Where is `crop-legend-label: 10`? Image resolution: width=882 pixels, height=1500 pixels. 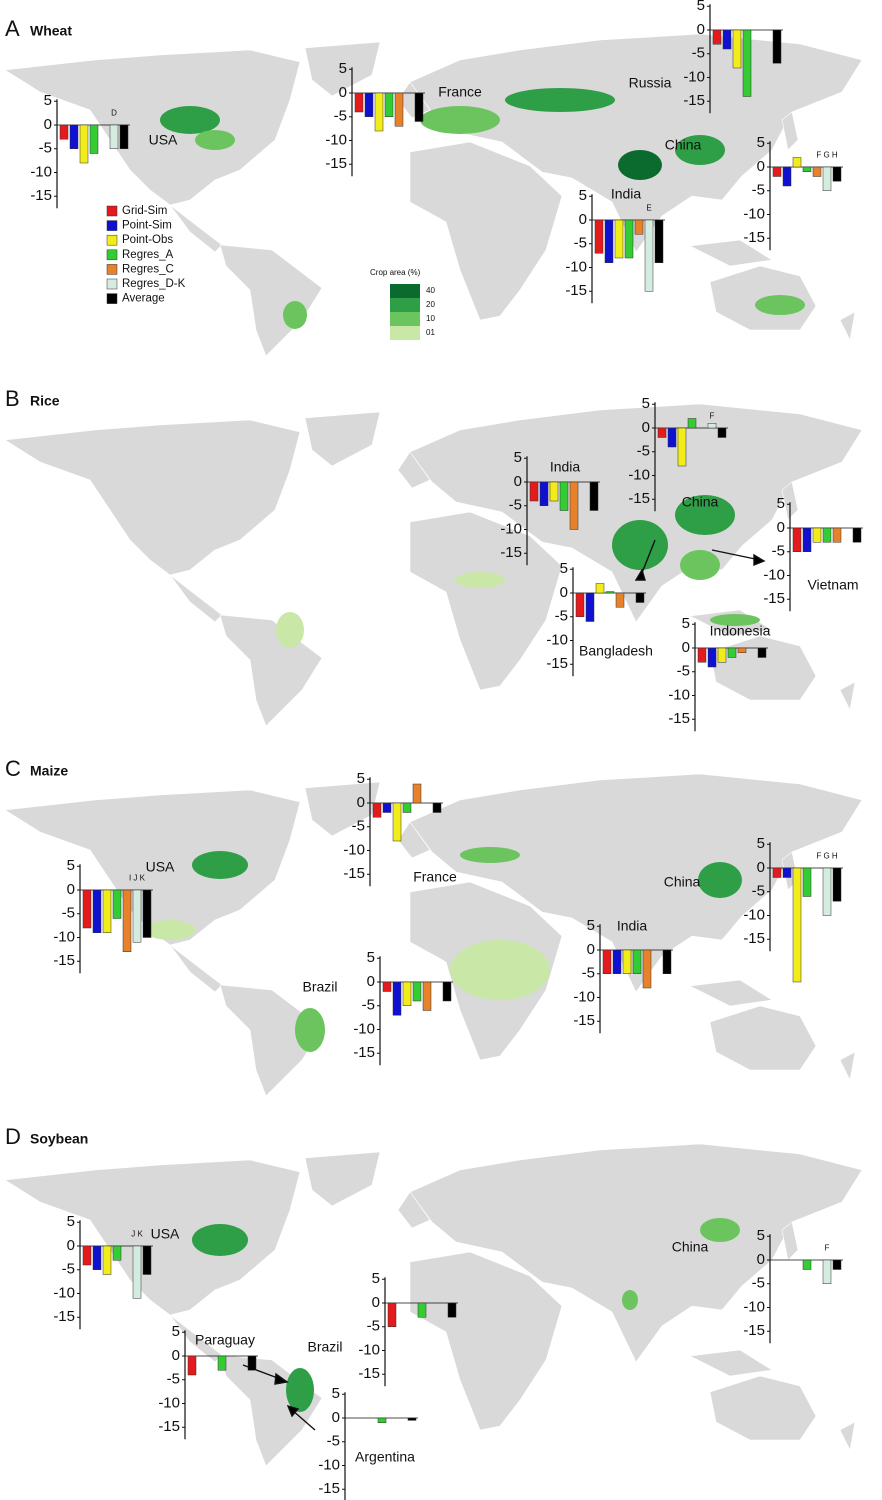
crop-legend-label: 10 is located at coordinates (430, 318).